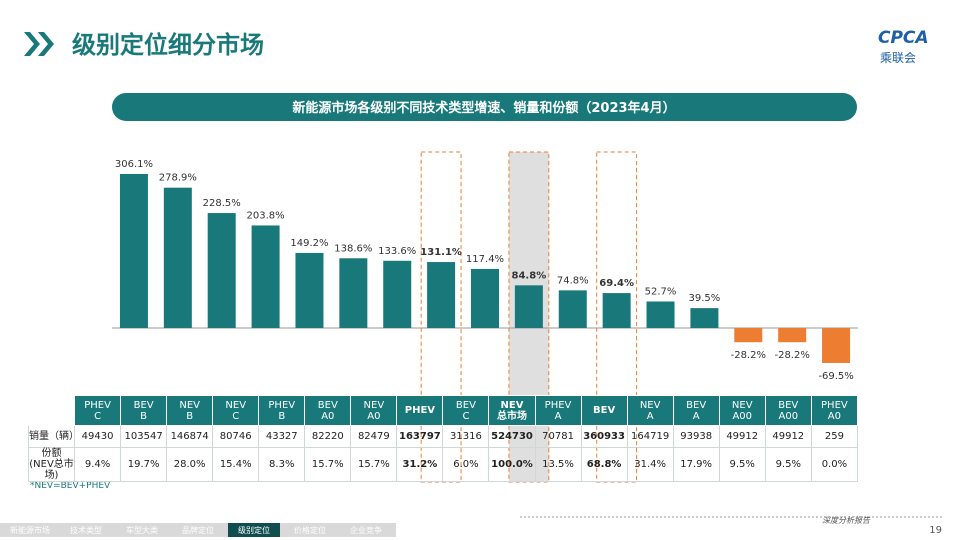 The width and height of the screenshot is (960, 540). What do you see at coordinates (328, 410) in the screenshot?
I see `column-header: BEV A0` at bounding box center [328, 410].